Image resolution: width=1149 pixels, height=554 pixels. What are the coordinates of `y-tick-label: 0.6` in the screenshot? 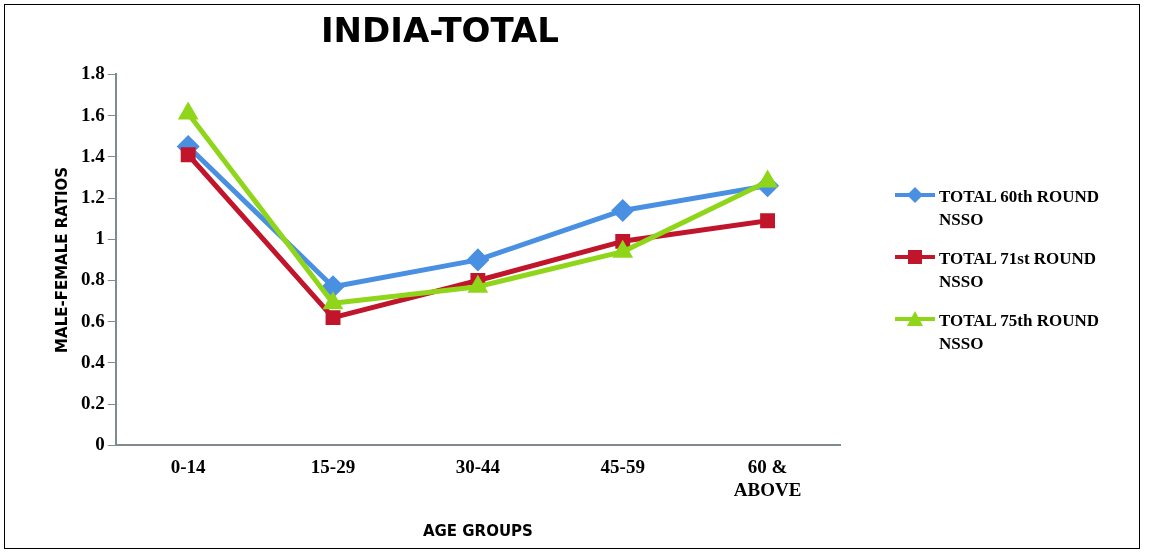 It's located at (93, 320).